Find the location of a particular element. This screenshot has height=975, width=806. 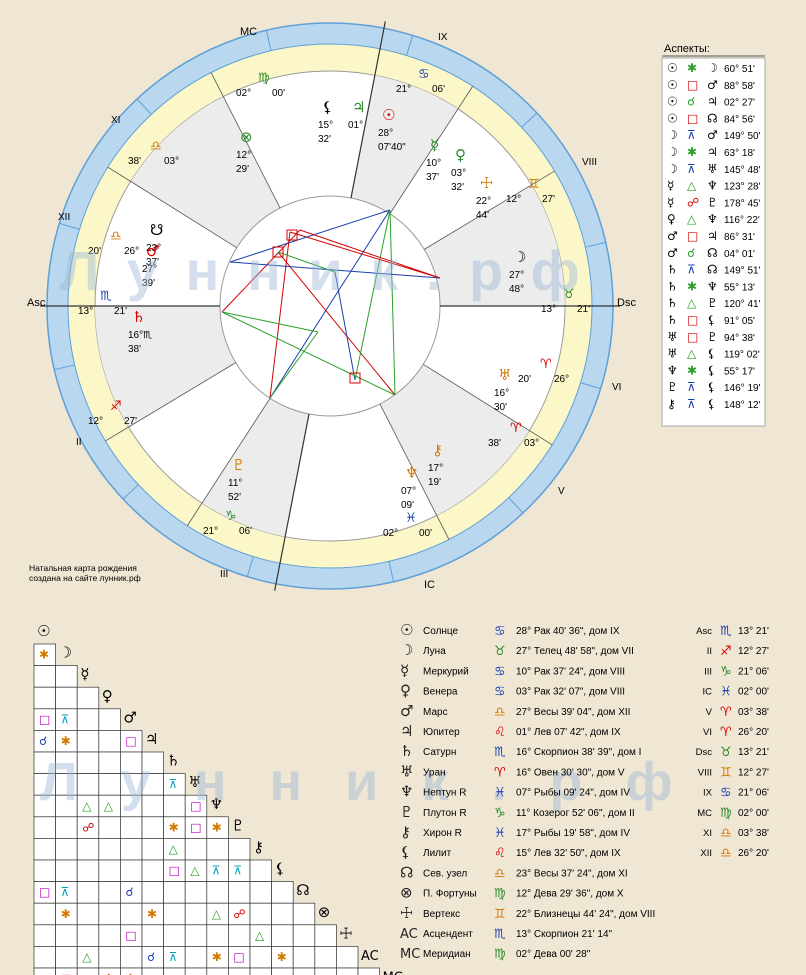

cusp-minute: 27' is located at coordinates (548, 199).